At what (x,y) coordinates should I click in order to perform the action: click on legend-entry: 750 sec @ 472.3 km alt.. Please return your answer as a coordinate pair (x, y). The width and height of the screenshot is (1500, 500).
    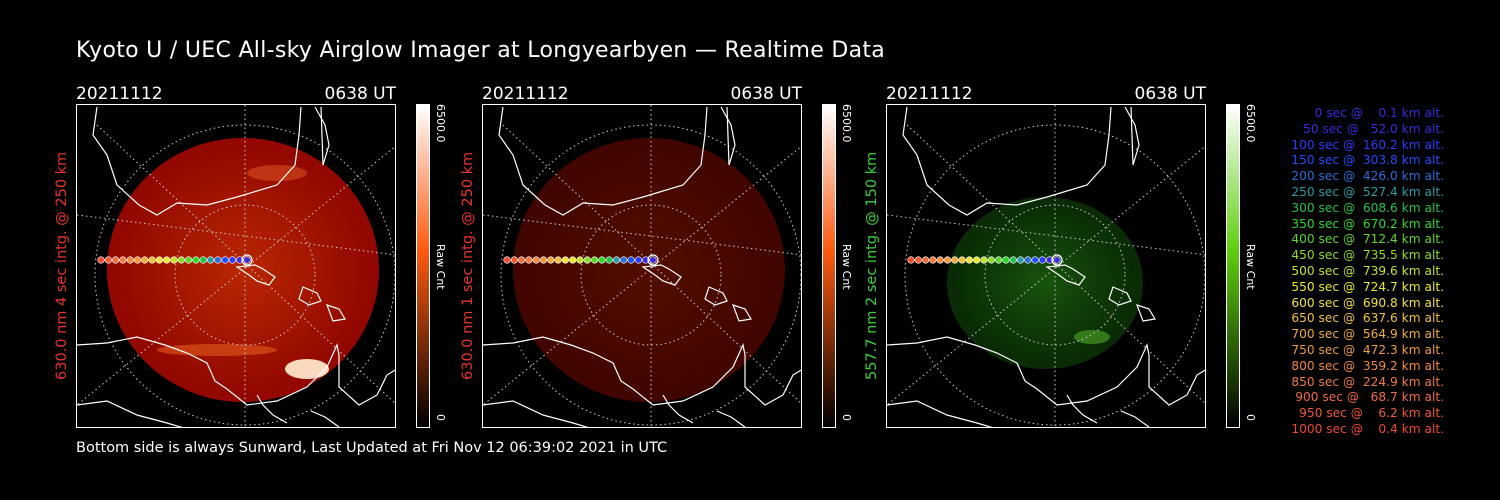
    Looking at the image, I should click on (1365, 349).